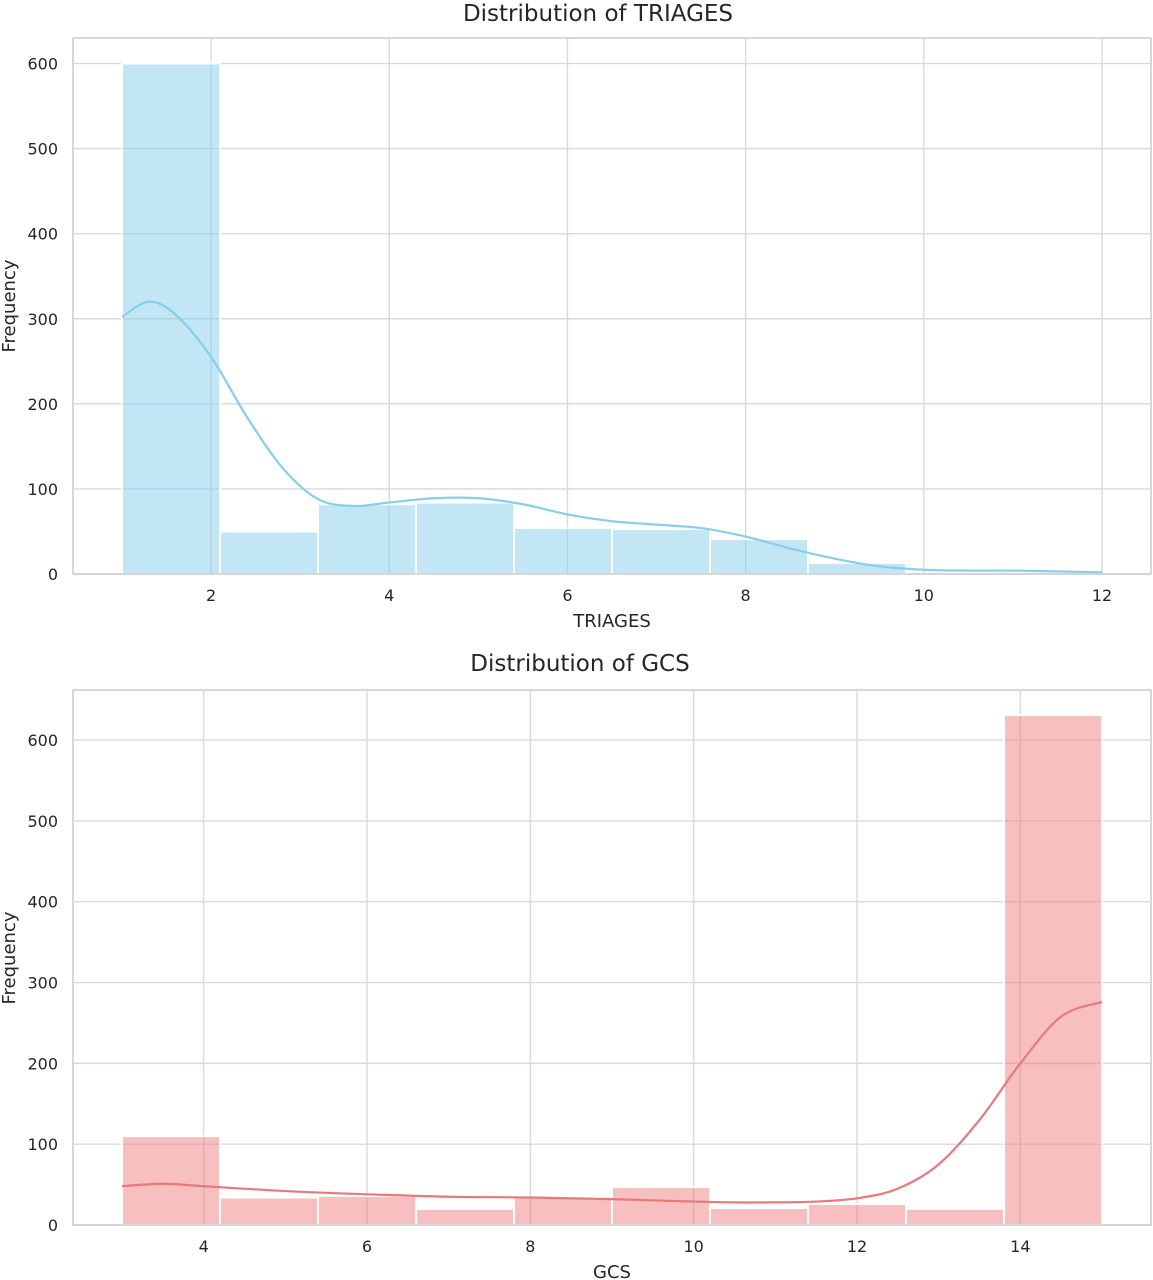 This screenshot has height=1280, width=1153. Describe the element at coordinates (211, 595) in the screenshot. I see `x-tick-label: 2` at that location.